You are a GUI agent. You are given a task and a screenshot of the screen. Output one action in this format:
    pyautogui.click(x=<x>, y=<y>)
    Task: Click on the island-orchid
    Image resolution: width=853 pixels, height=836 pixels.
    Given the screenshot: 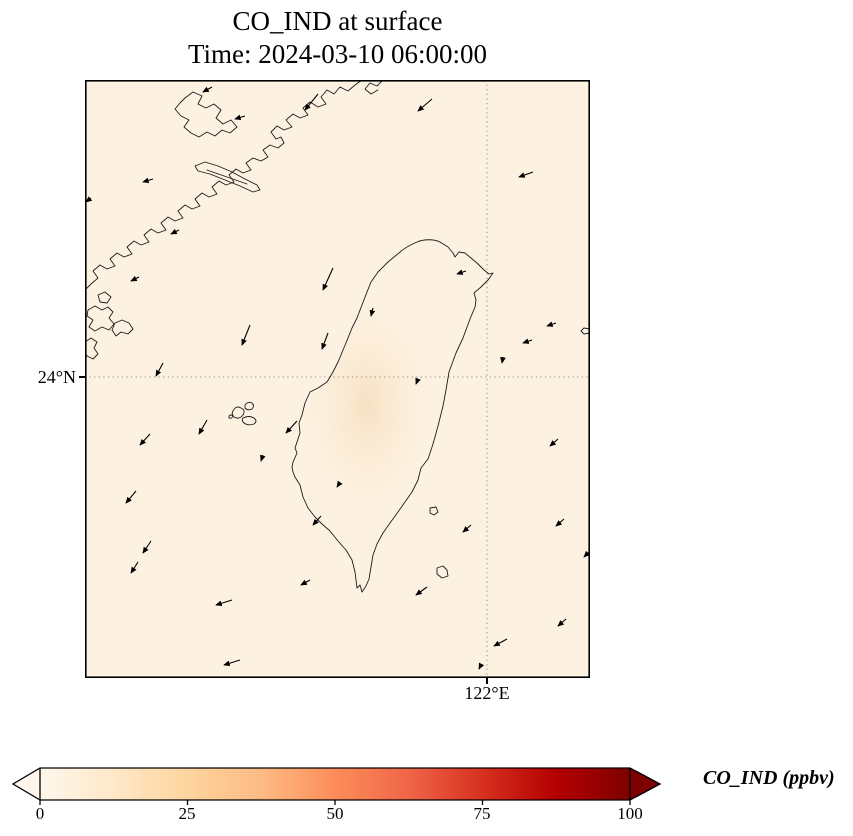 What is the action you would take?
    pyautogui.click(x=442, y=572)
    